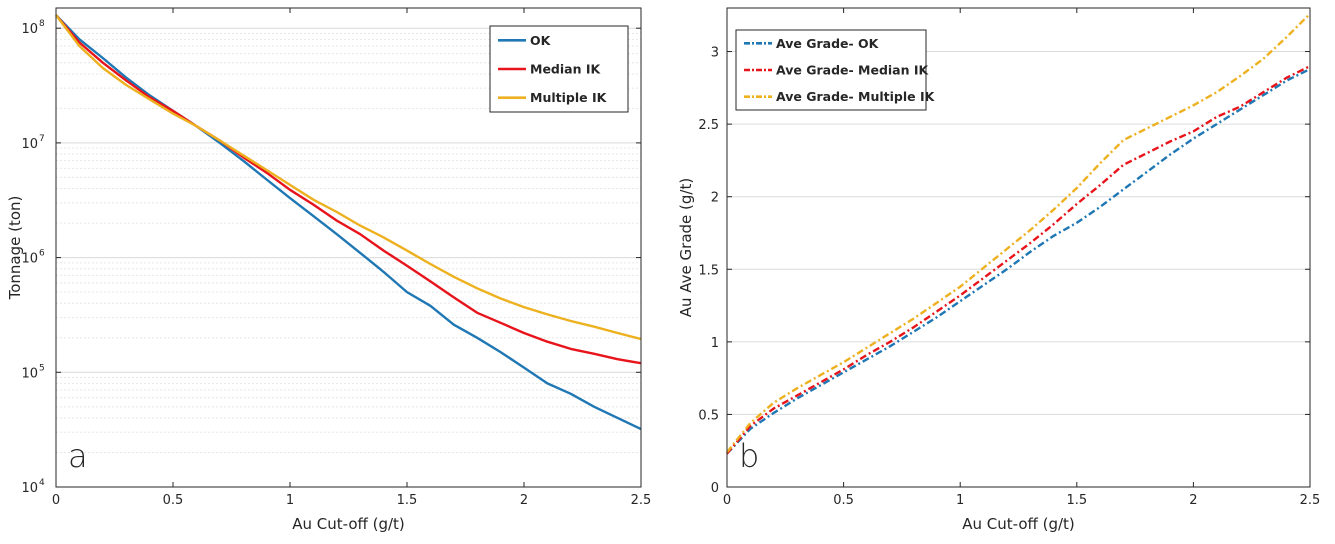  What do you see at coordinates (42, 368) in the screenshot?
I see `y-tick-label-exponent: 5` at bounding box center [42, 368].